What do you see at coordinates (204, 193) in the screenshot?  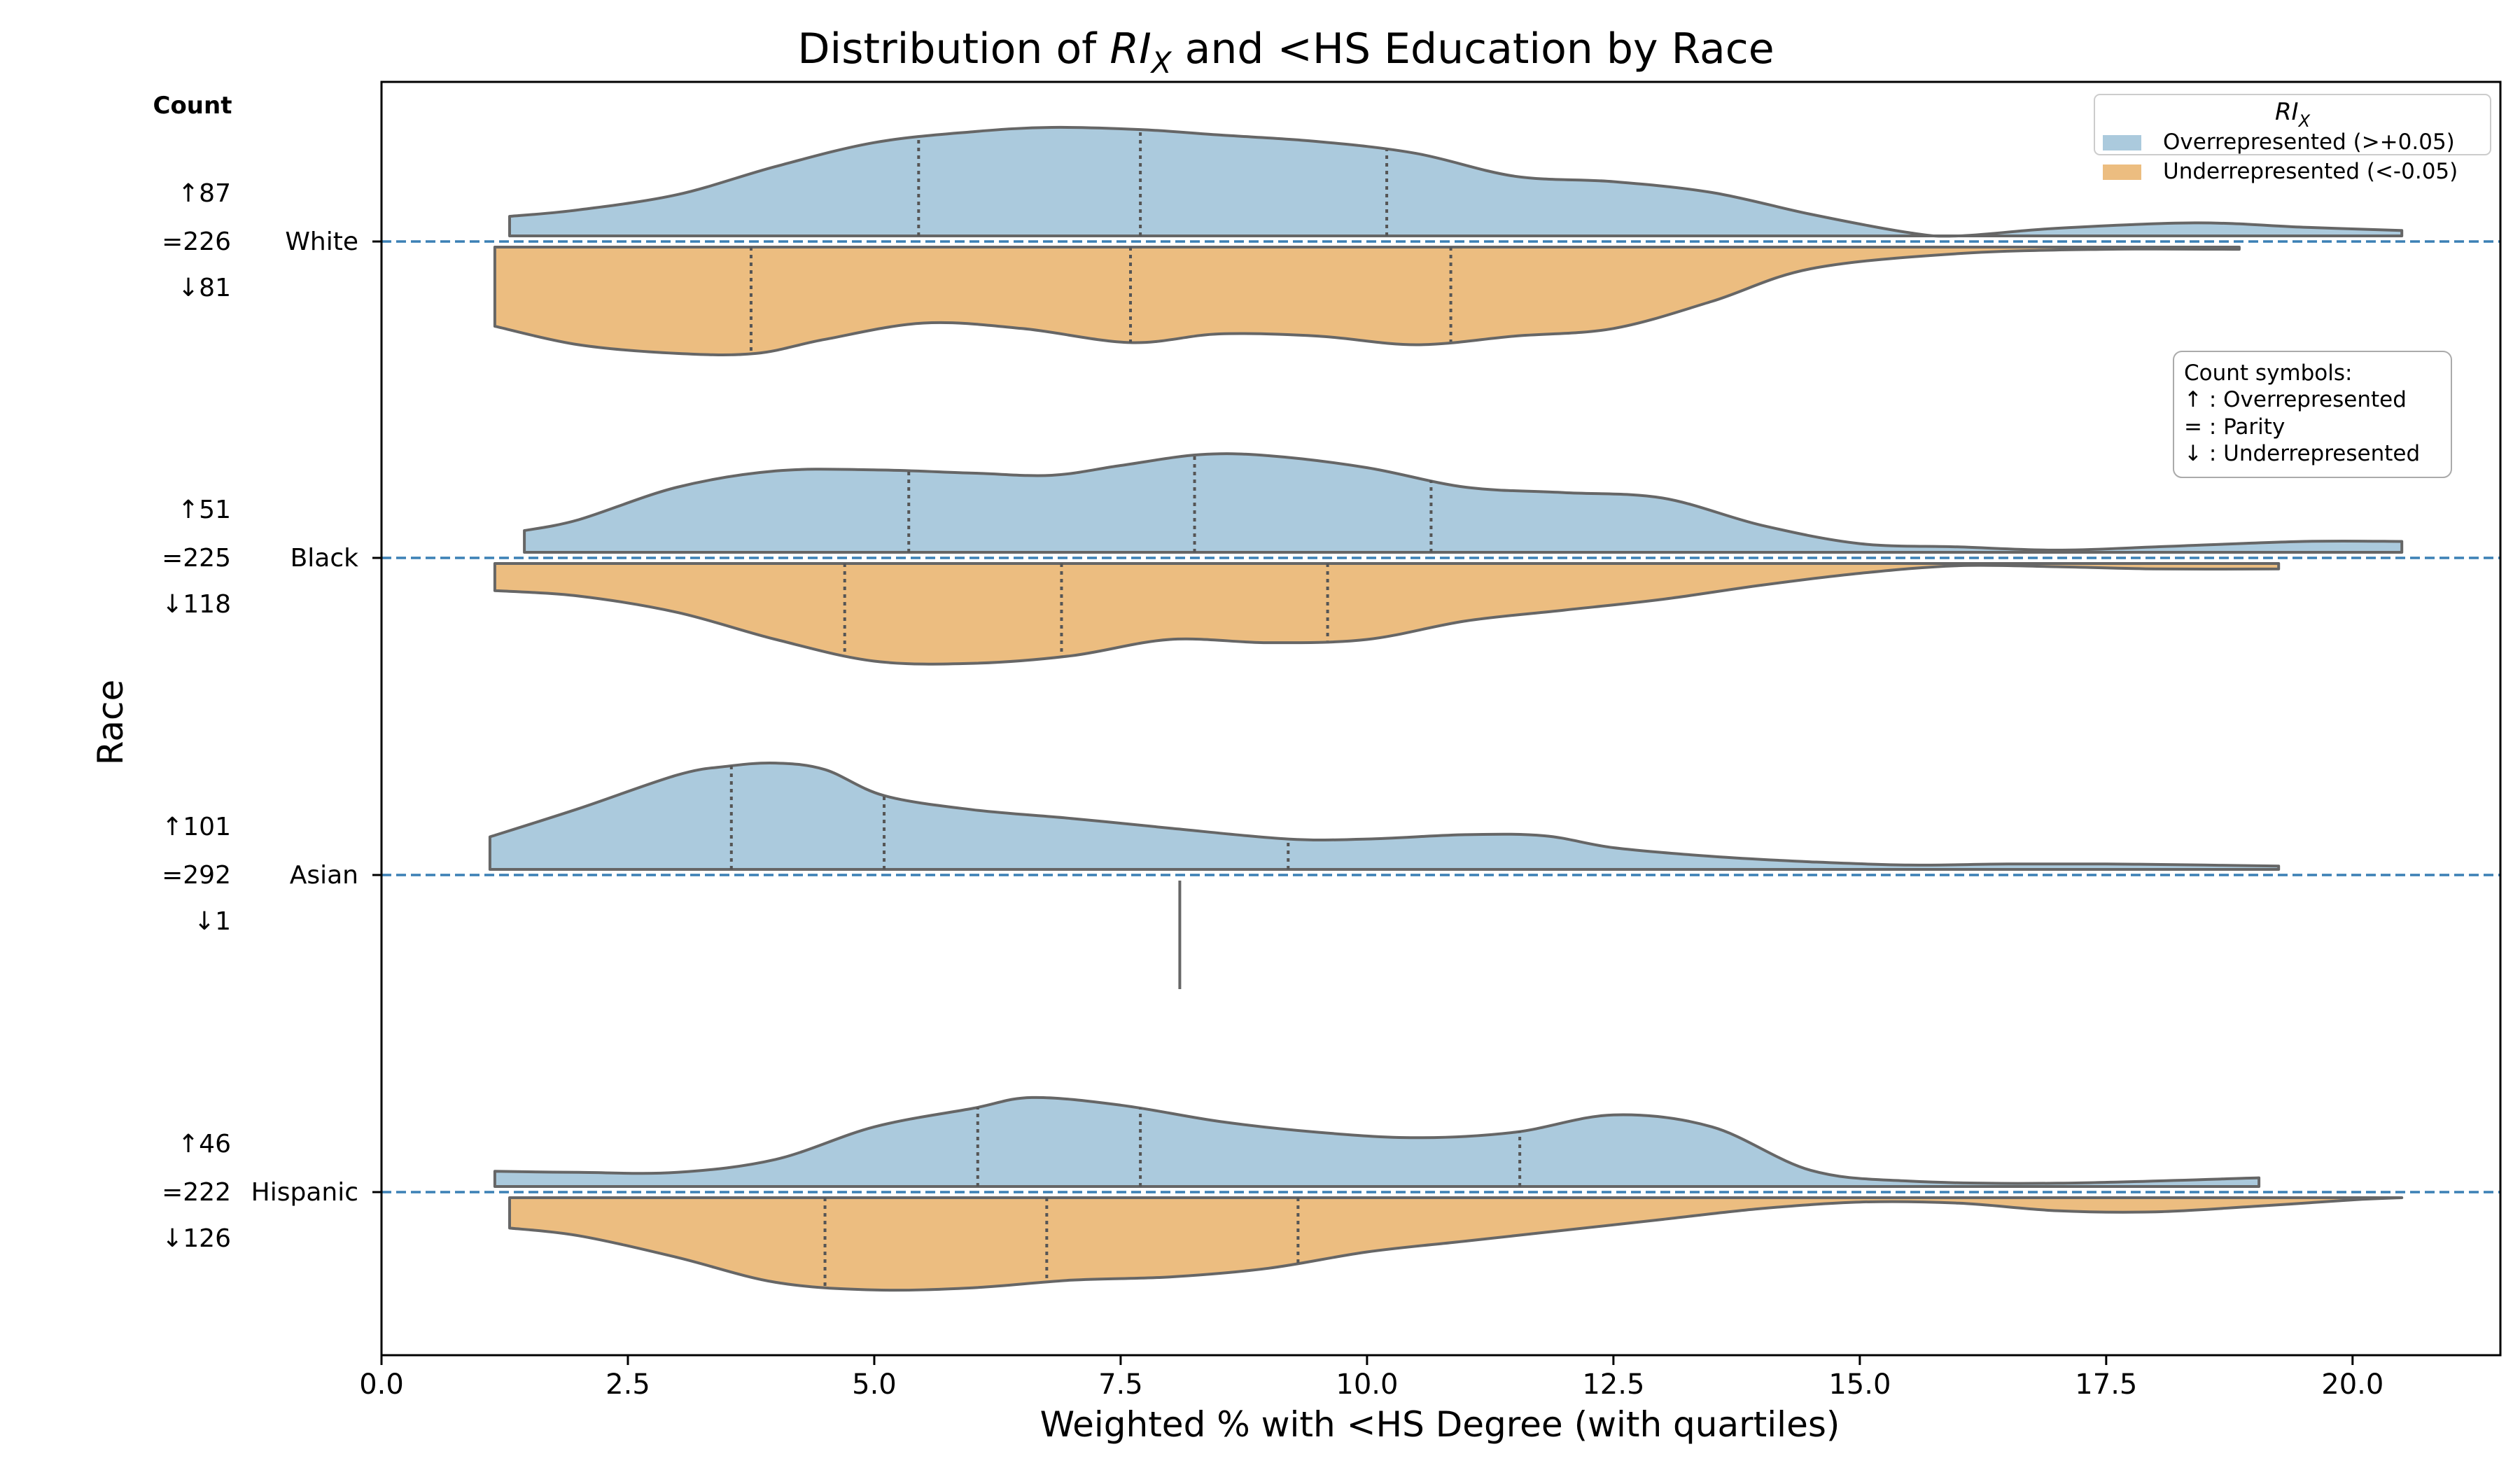 I see `count-white-over: ↑87` at bounding box center [204, 193].